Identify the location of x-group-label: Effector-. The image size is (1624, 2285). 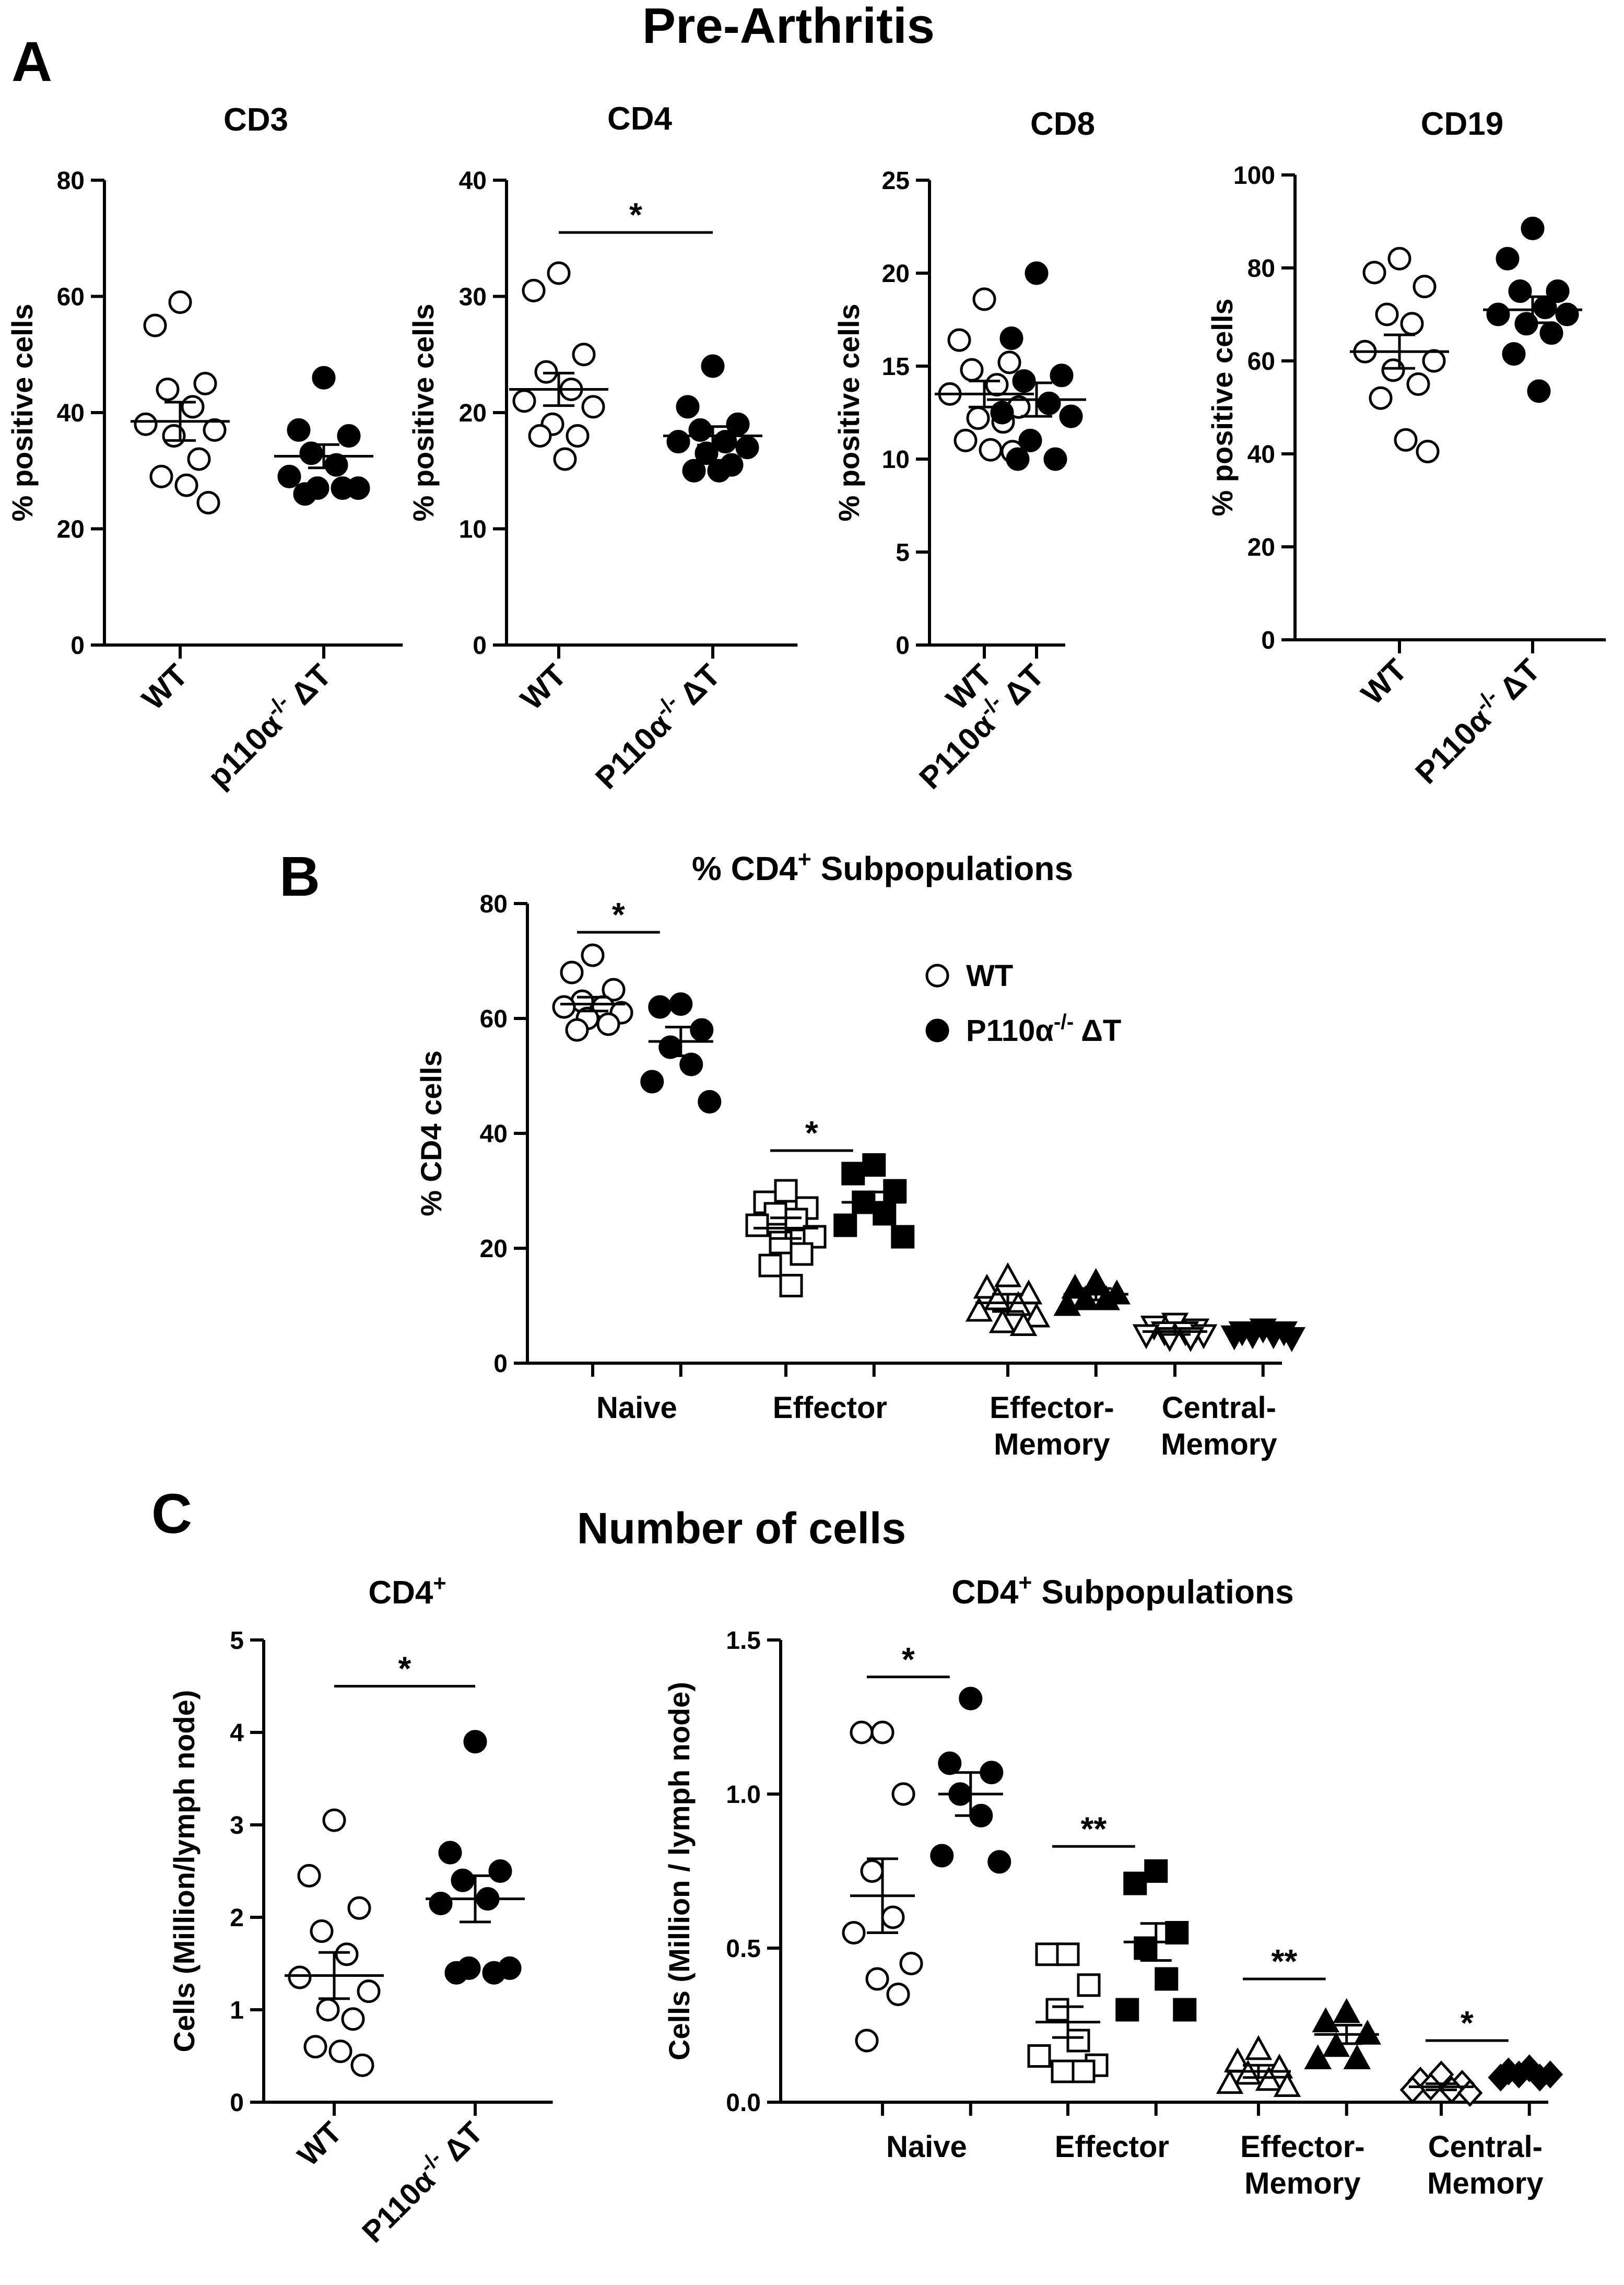
(1302, 2147).